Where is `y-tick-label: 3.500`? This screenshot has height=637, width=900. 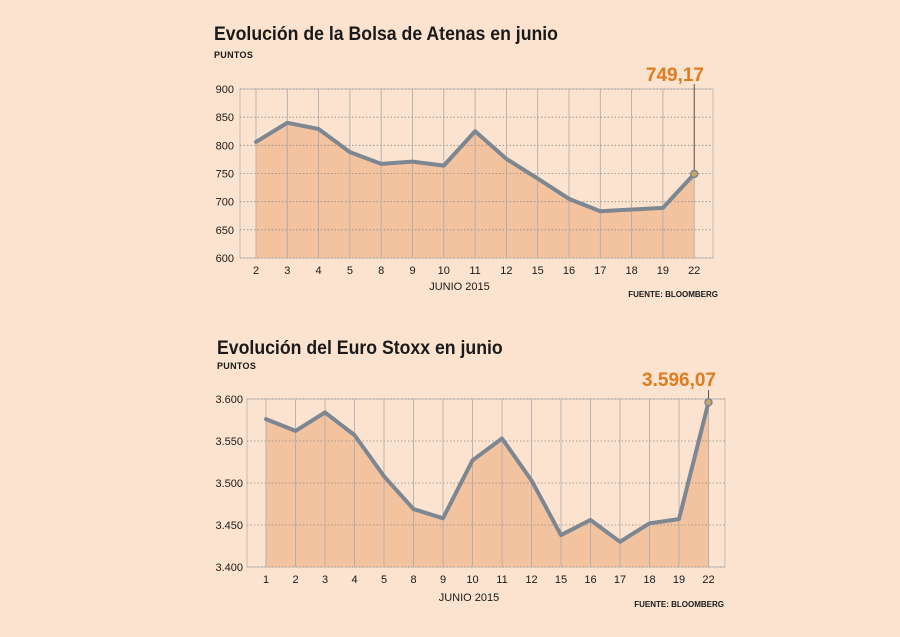
y-tick-label: 3.500 is located at coordinates (229, 484).